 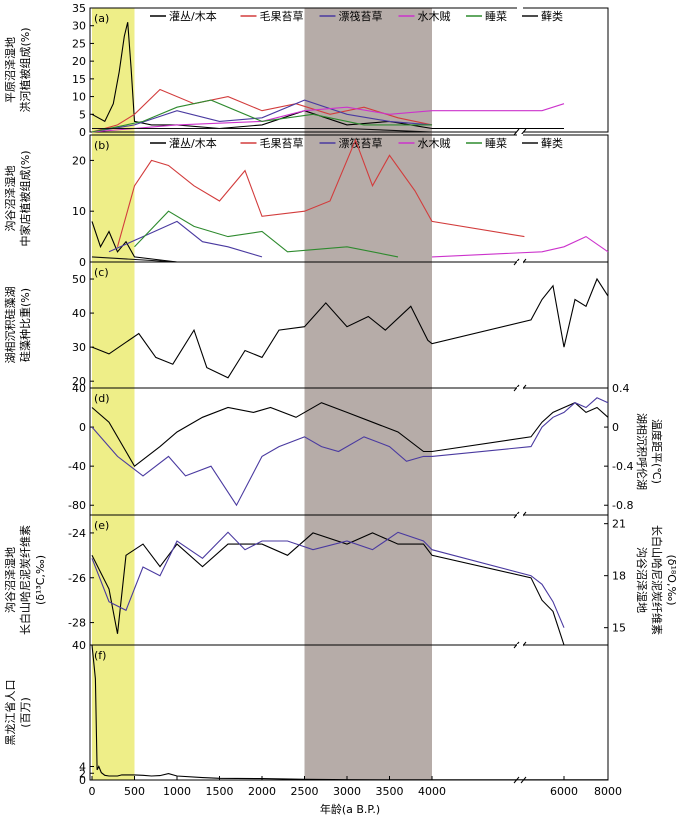 I want to click on panel-b-legend-label: 睡菜, so click(x=496, y=143).